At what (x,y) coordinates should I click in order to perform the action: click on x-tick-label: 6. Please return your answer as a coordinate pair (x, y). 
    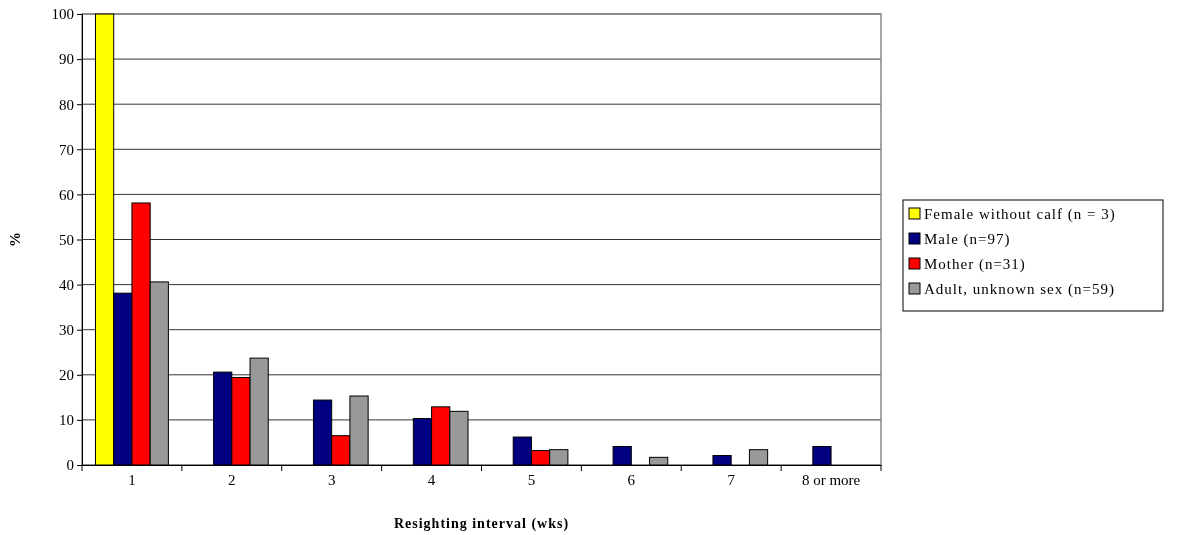
    Looking at the image, I should click on (631, 479).